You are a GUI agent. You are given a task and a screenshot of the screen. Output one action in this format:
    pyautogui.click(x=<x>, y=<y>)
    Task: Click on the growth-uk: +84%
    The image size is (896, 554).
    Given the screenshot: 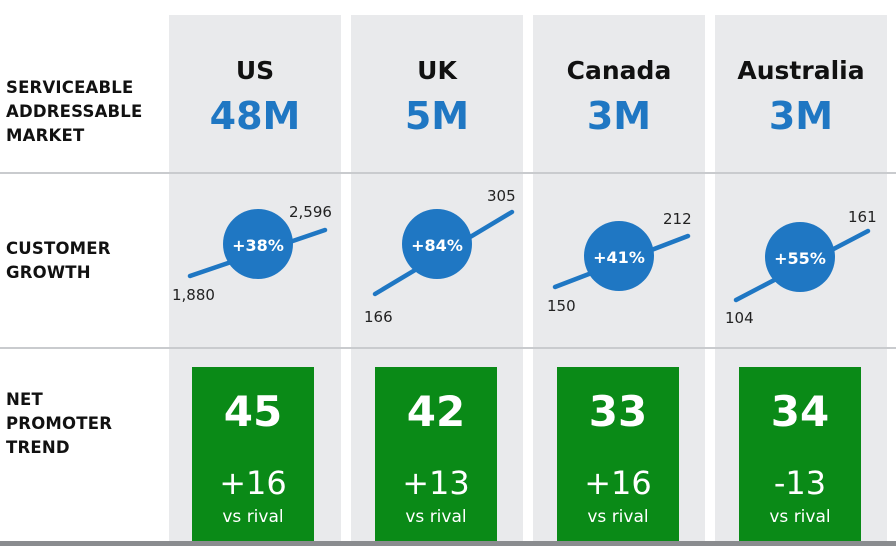 What is the action you would take?
    pyautogui.click(x=443, y=253)
    